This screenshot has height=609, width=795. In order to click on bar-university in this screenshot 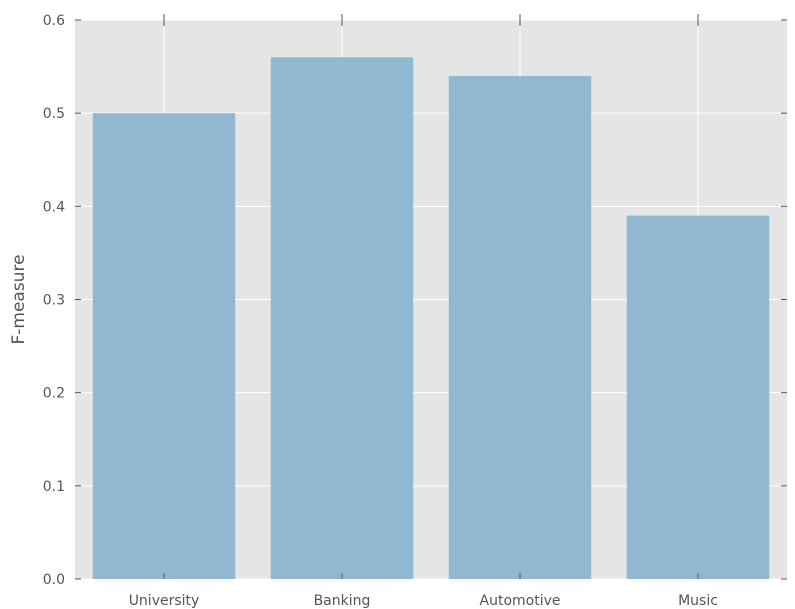, I will do `click(164, 346)`.